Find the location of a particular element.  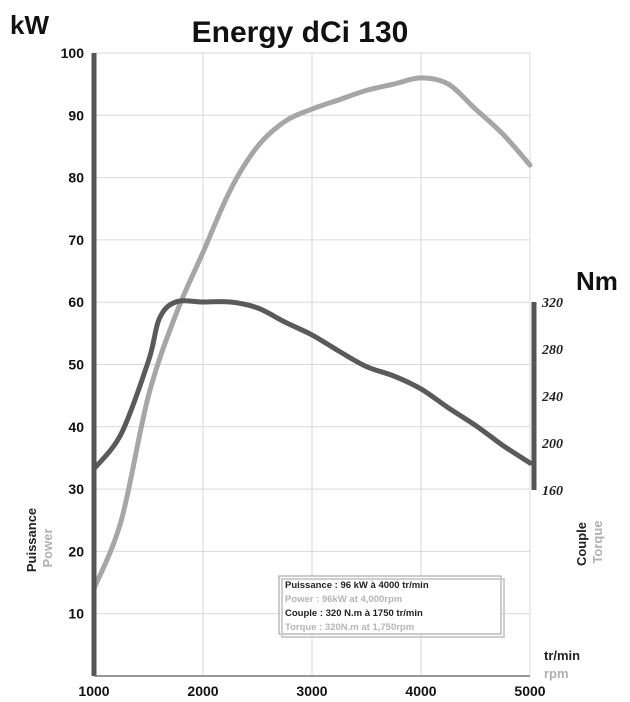

y-left-tick-label: 60 is located at coordinates (76, 302).